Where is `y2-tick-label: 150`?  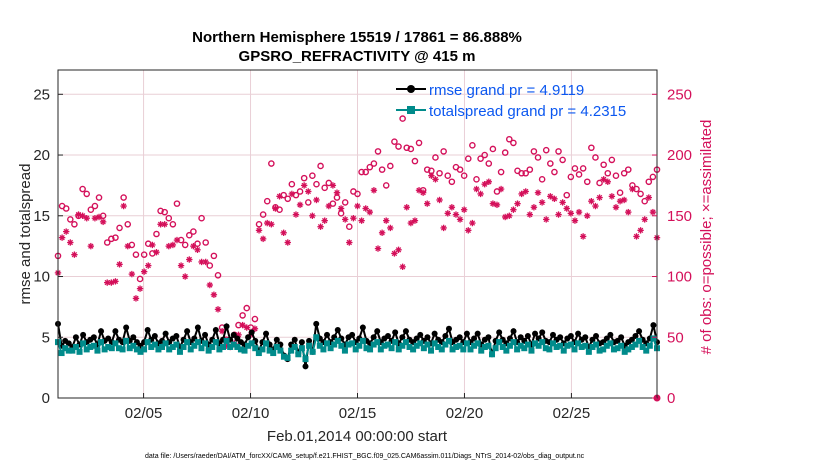
y2-tick-label: 150 is located at coordinates (679, 216).